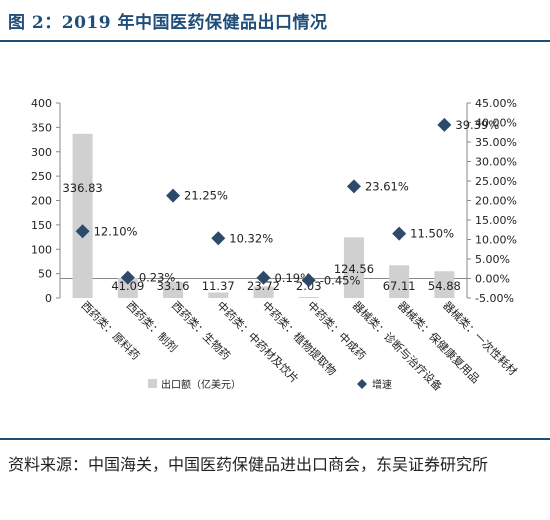  I want to click on growth-value-label: 0.23%, so click(157, 278).